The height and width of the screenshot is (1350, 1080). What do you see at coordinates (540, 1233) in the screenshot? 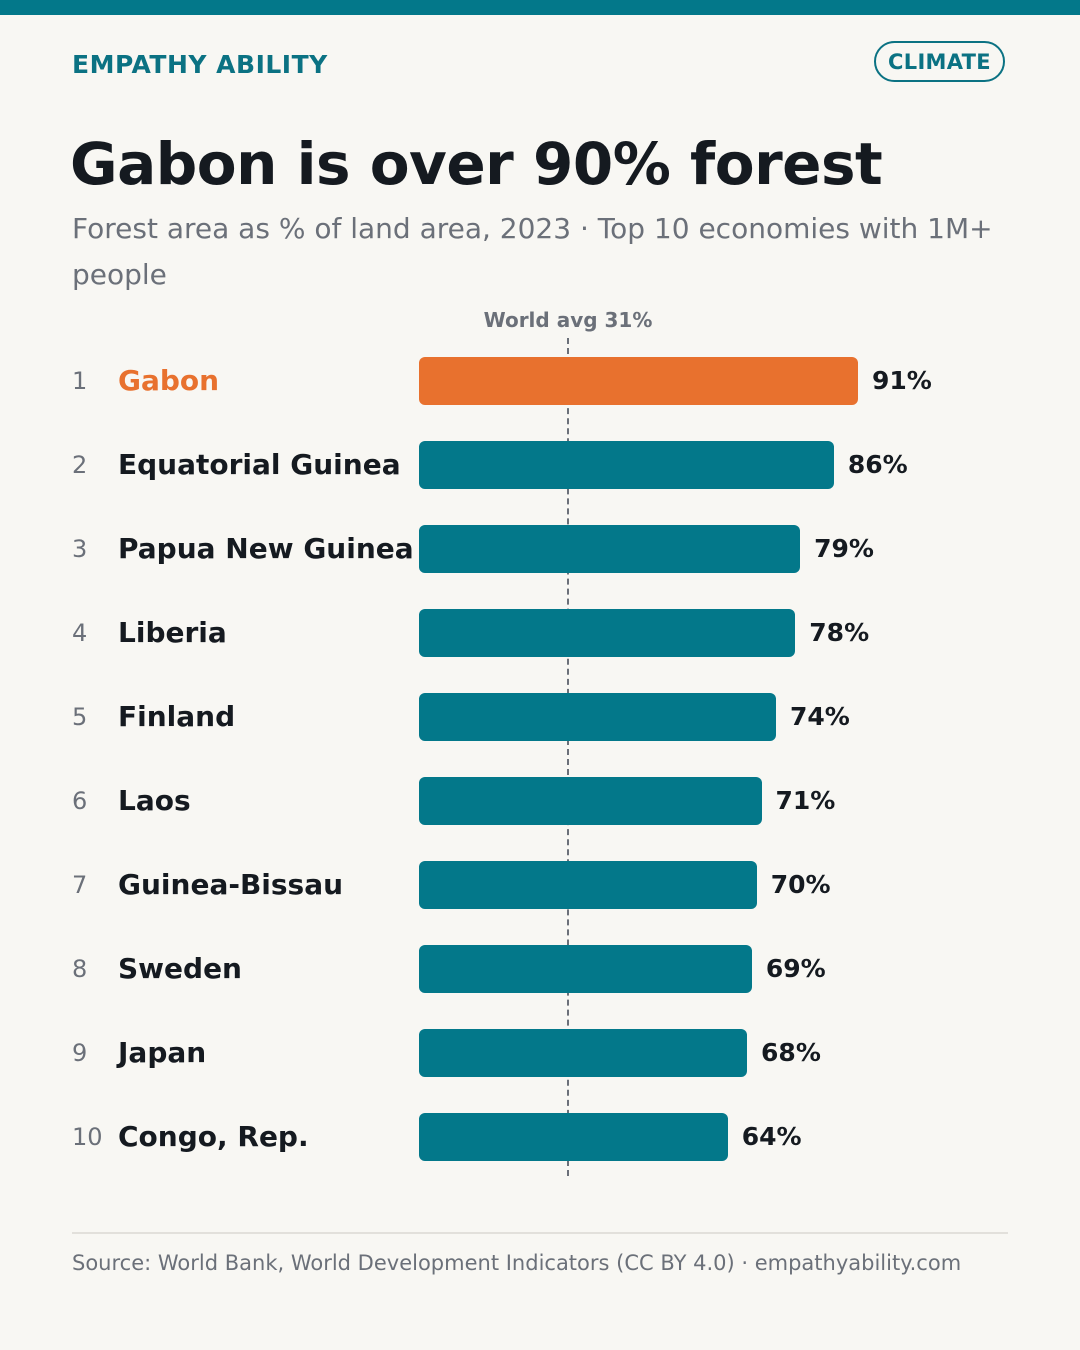
I see `footer-divider` at bounding box center [540, 1233].